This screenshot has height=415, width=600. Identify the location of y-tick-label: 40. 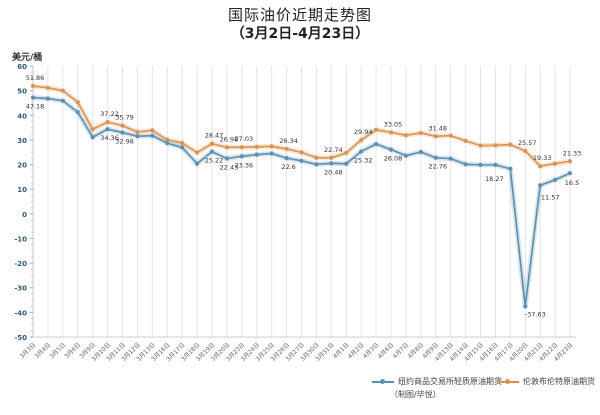
(22, 116).